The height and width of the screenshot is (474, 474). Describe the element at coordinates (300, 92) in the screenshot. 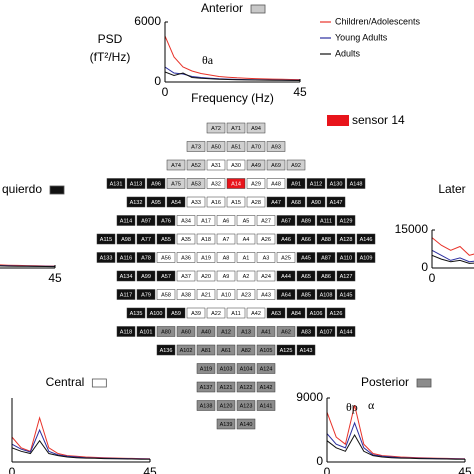

I see `x-tick-label: 45` at that location.